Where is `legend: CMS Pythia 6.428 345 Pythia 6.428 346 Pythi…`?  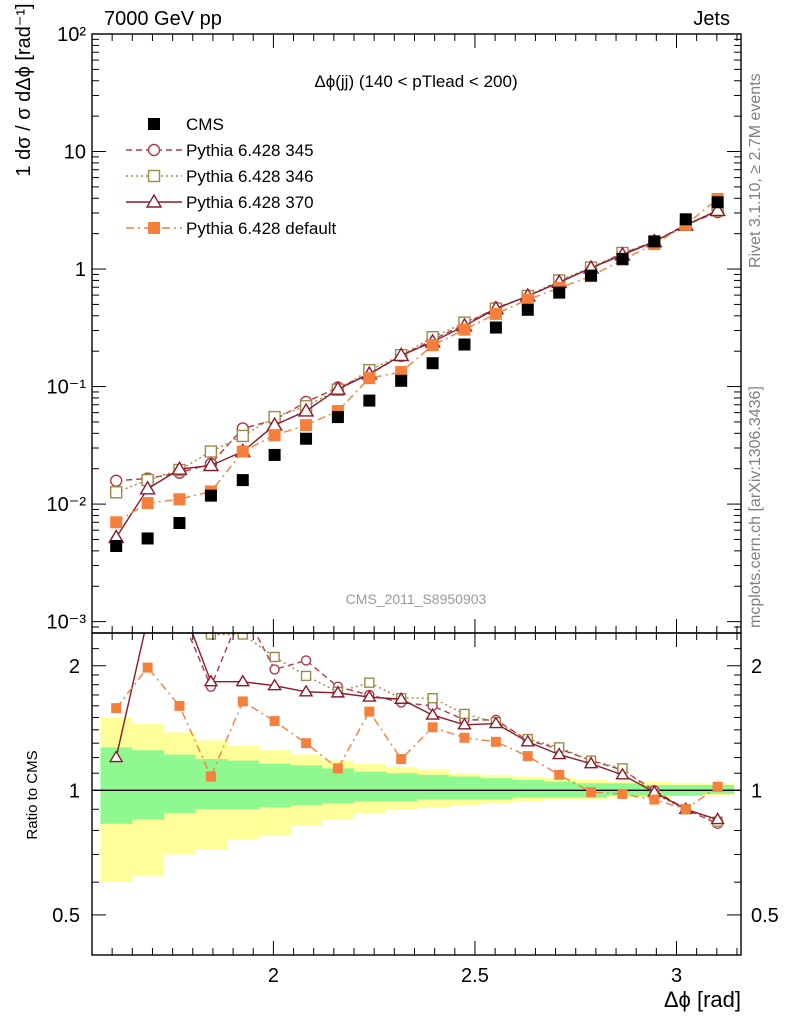 legend: CMS Pythia 6.428 345 Pythia 6.428 346 Pythi… is located at coordinates (231, 176).